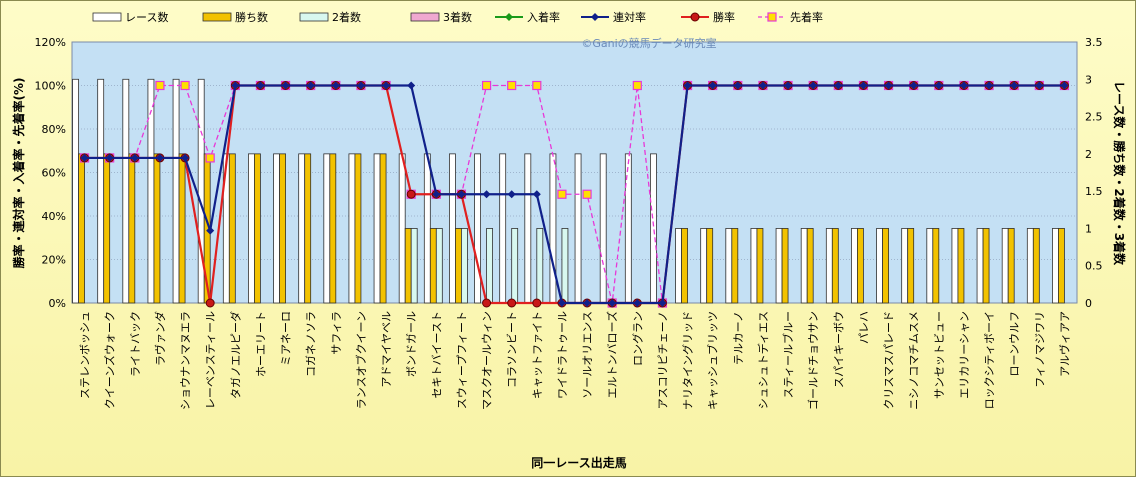  I want to click on category-label: ナリタイングリッド, so click(688, 360).